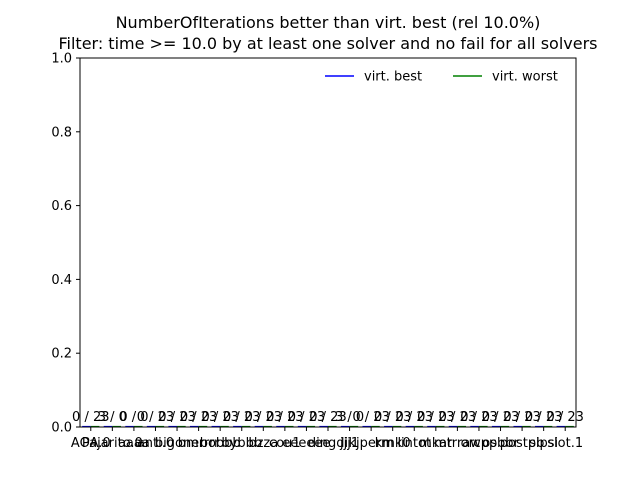 This screenshot has width=640, height=480. Describe the element at coordinates (155, 443) in the screenshot. I see `x-tick-label: anti.0` at that location.